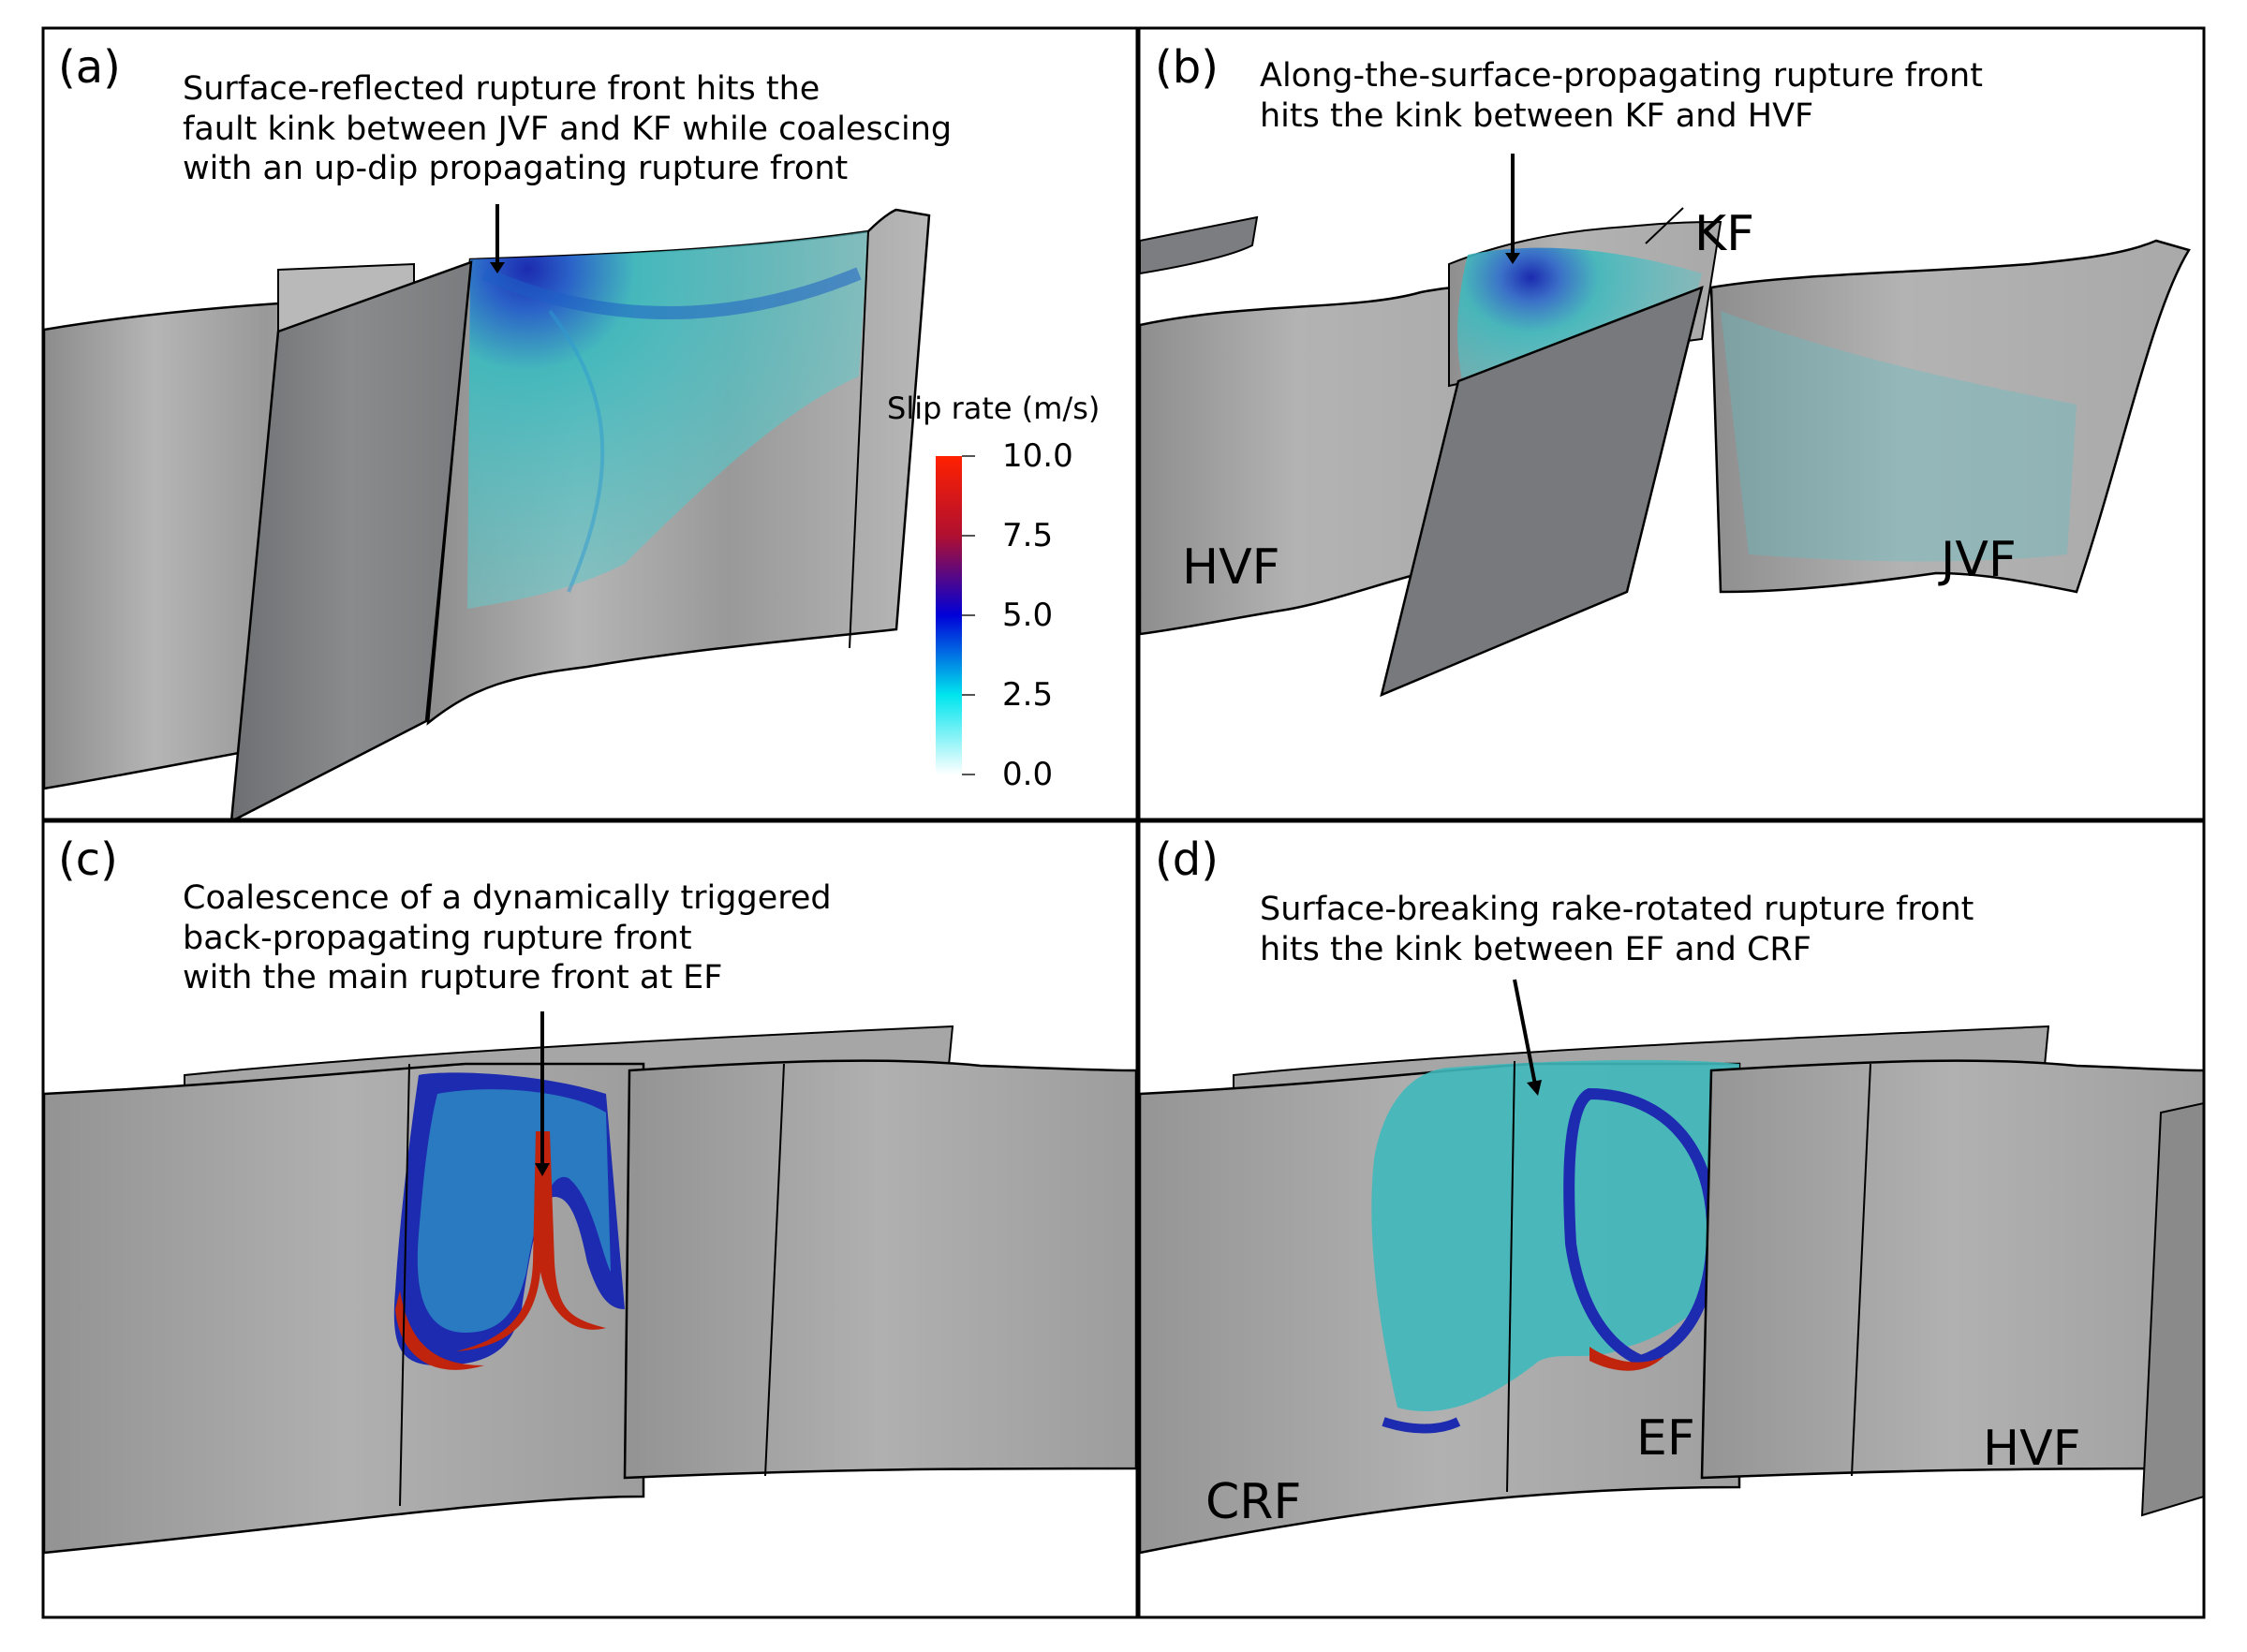 The width and height of the screenshot is (2247, 1652). What do you see at coordinates (968, 615) in the screenshot?
I see `colorbar-tickmarks` at bounding box center [968, 615].